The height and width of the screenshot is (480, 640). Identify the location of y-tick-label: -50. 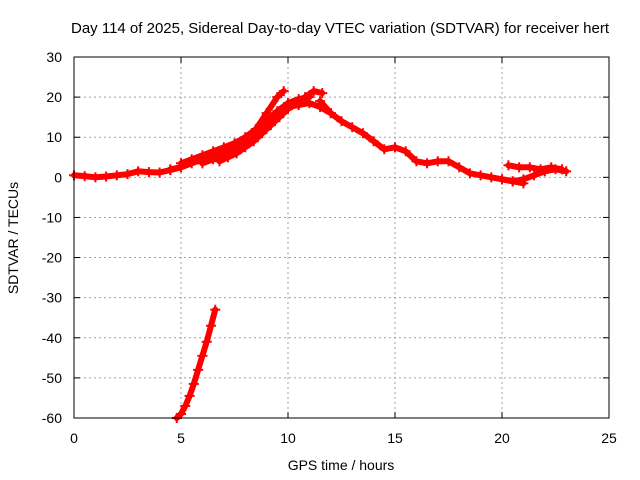
(52, 378).